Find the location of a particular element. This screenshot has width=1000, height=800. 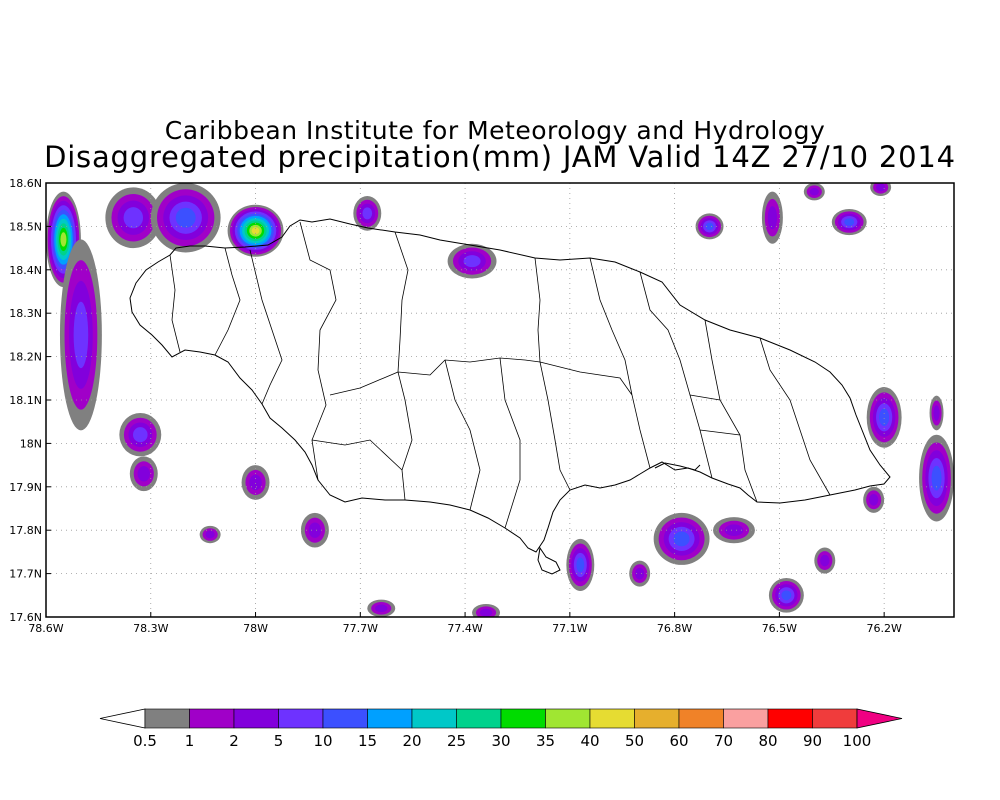

colorbar-label: 90 is located at coordinates (812, 741).